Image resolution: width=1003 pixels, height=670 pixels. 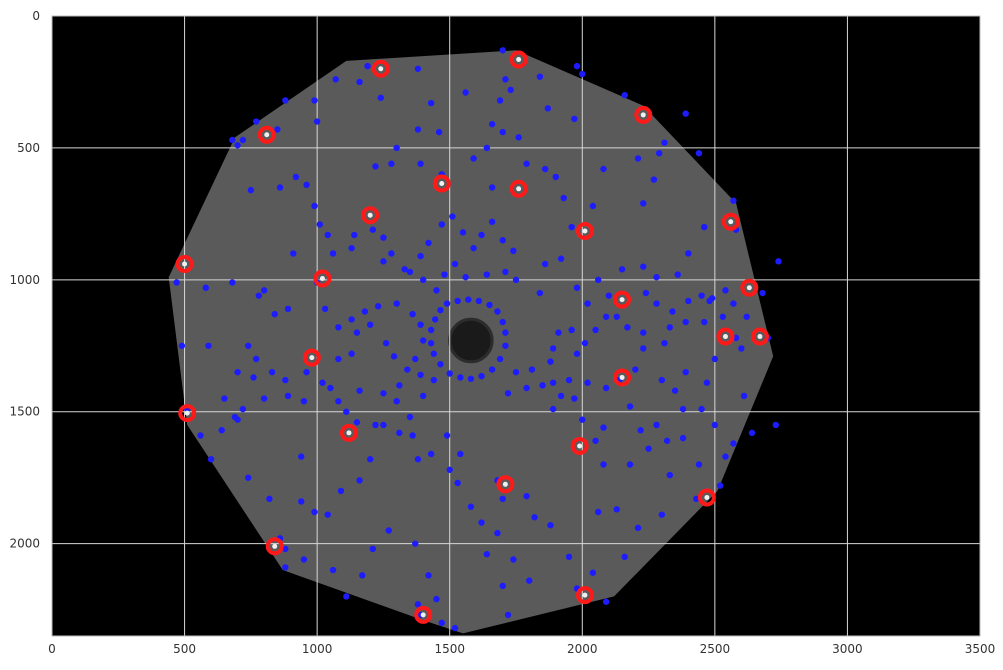 What do you see at coordinates (36, 16) in the screenshot?
I see `y-tick-label: 0` at bounding box center [36, 16].